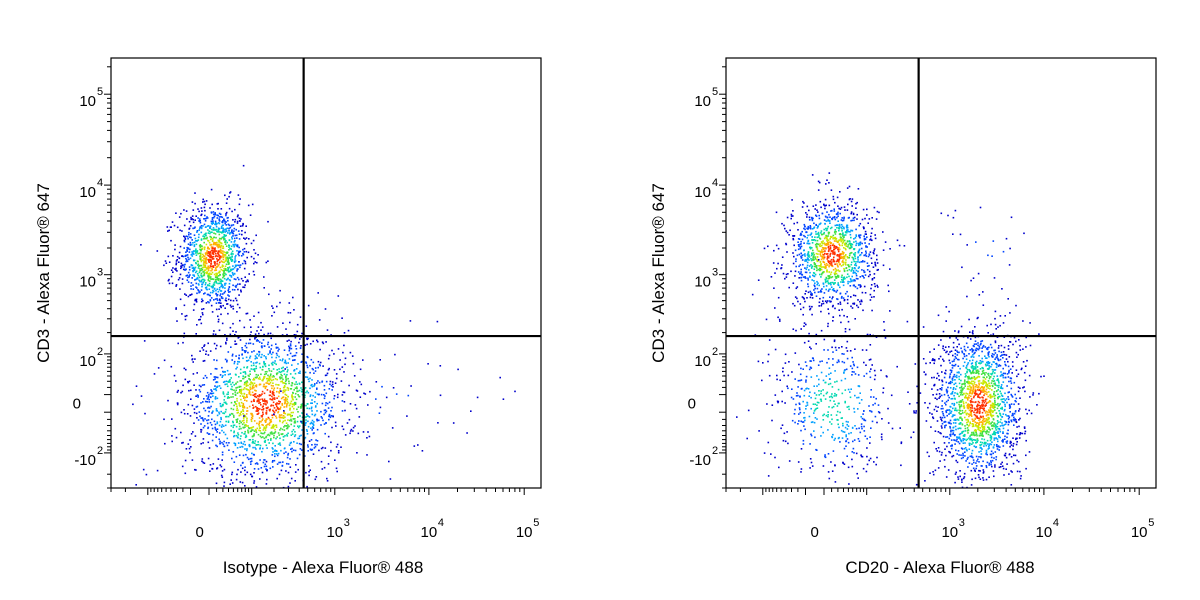 This screenshot has height=600, width=1200. I want to click on x-tick-exponent: 5, so click(536, 523).